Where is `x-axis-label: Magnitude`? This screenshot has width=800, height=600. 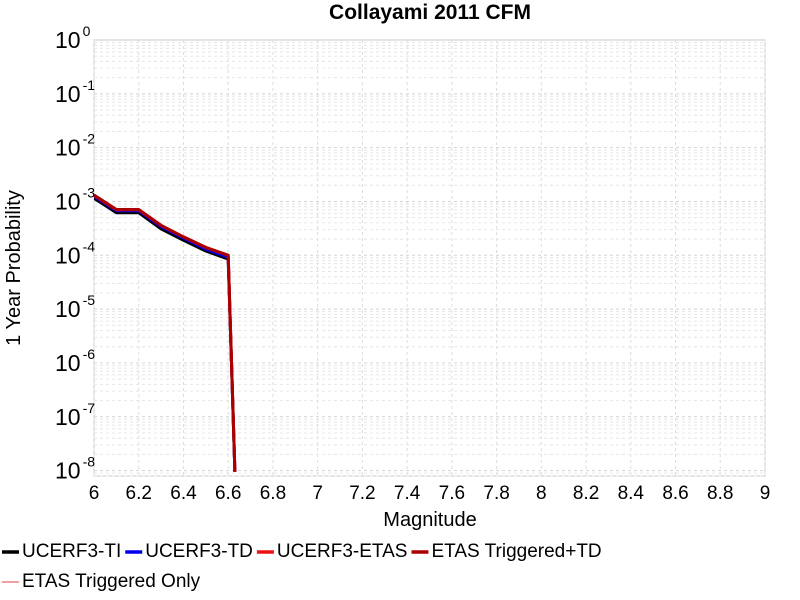
x-axis-label: Magnitude is located at coordinates (429, 520).